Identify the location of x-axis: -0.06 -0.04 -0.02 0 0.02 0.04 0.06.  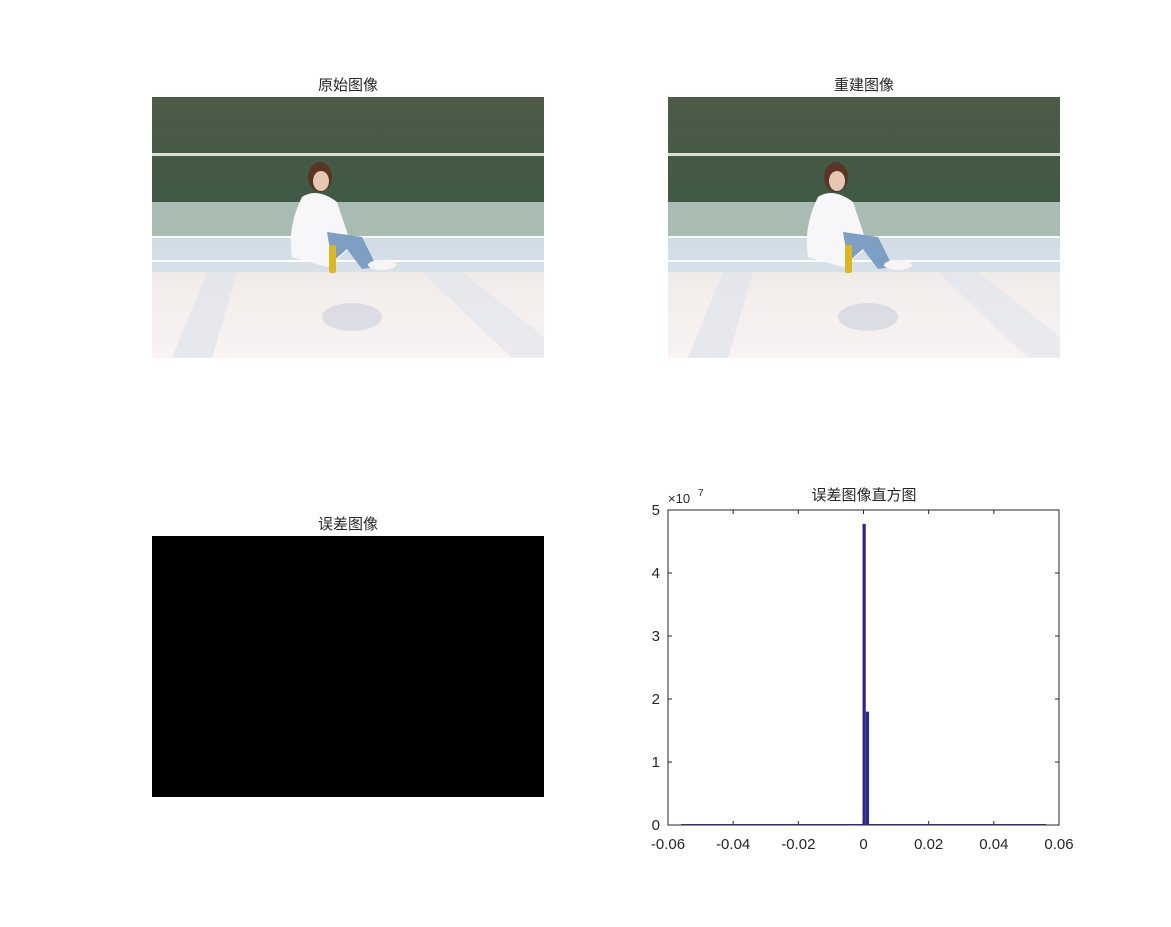
(862, 681).